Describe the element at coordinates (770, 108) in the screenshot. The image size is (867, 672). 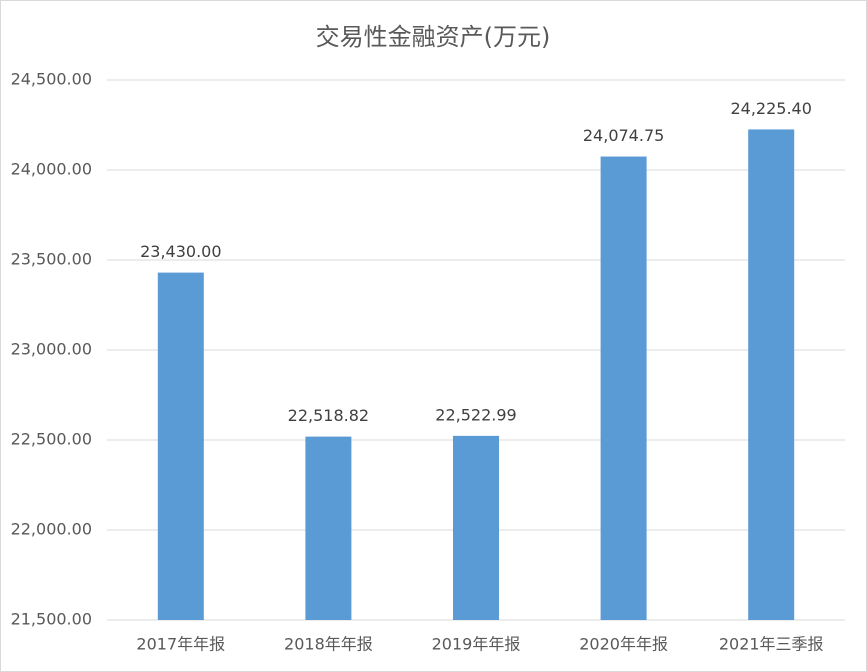
I see `value-label: 24,225.40` at that location.